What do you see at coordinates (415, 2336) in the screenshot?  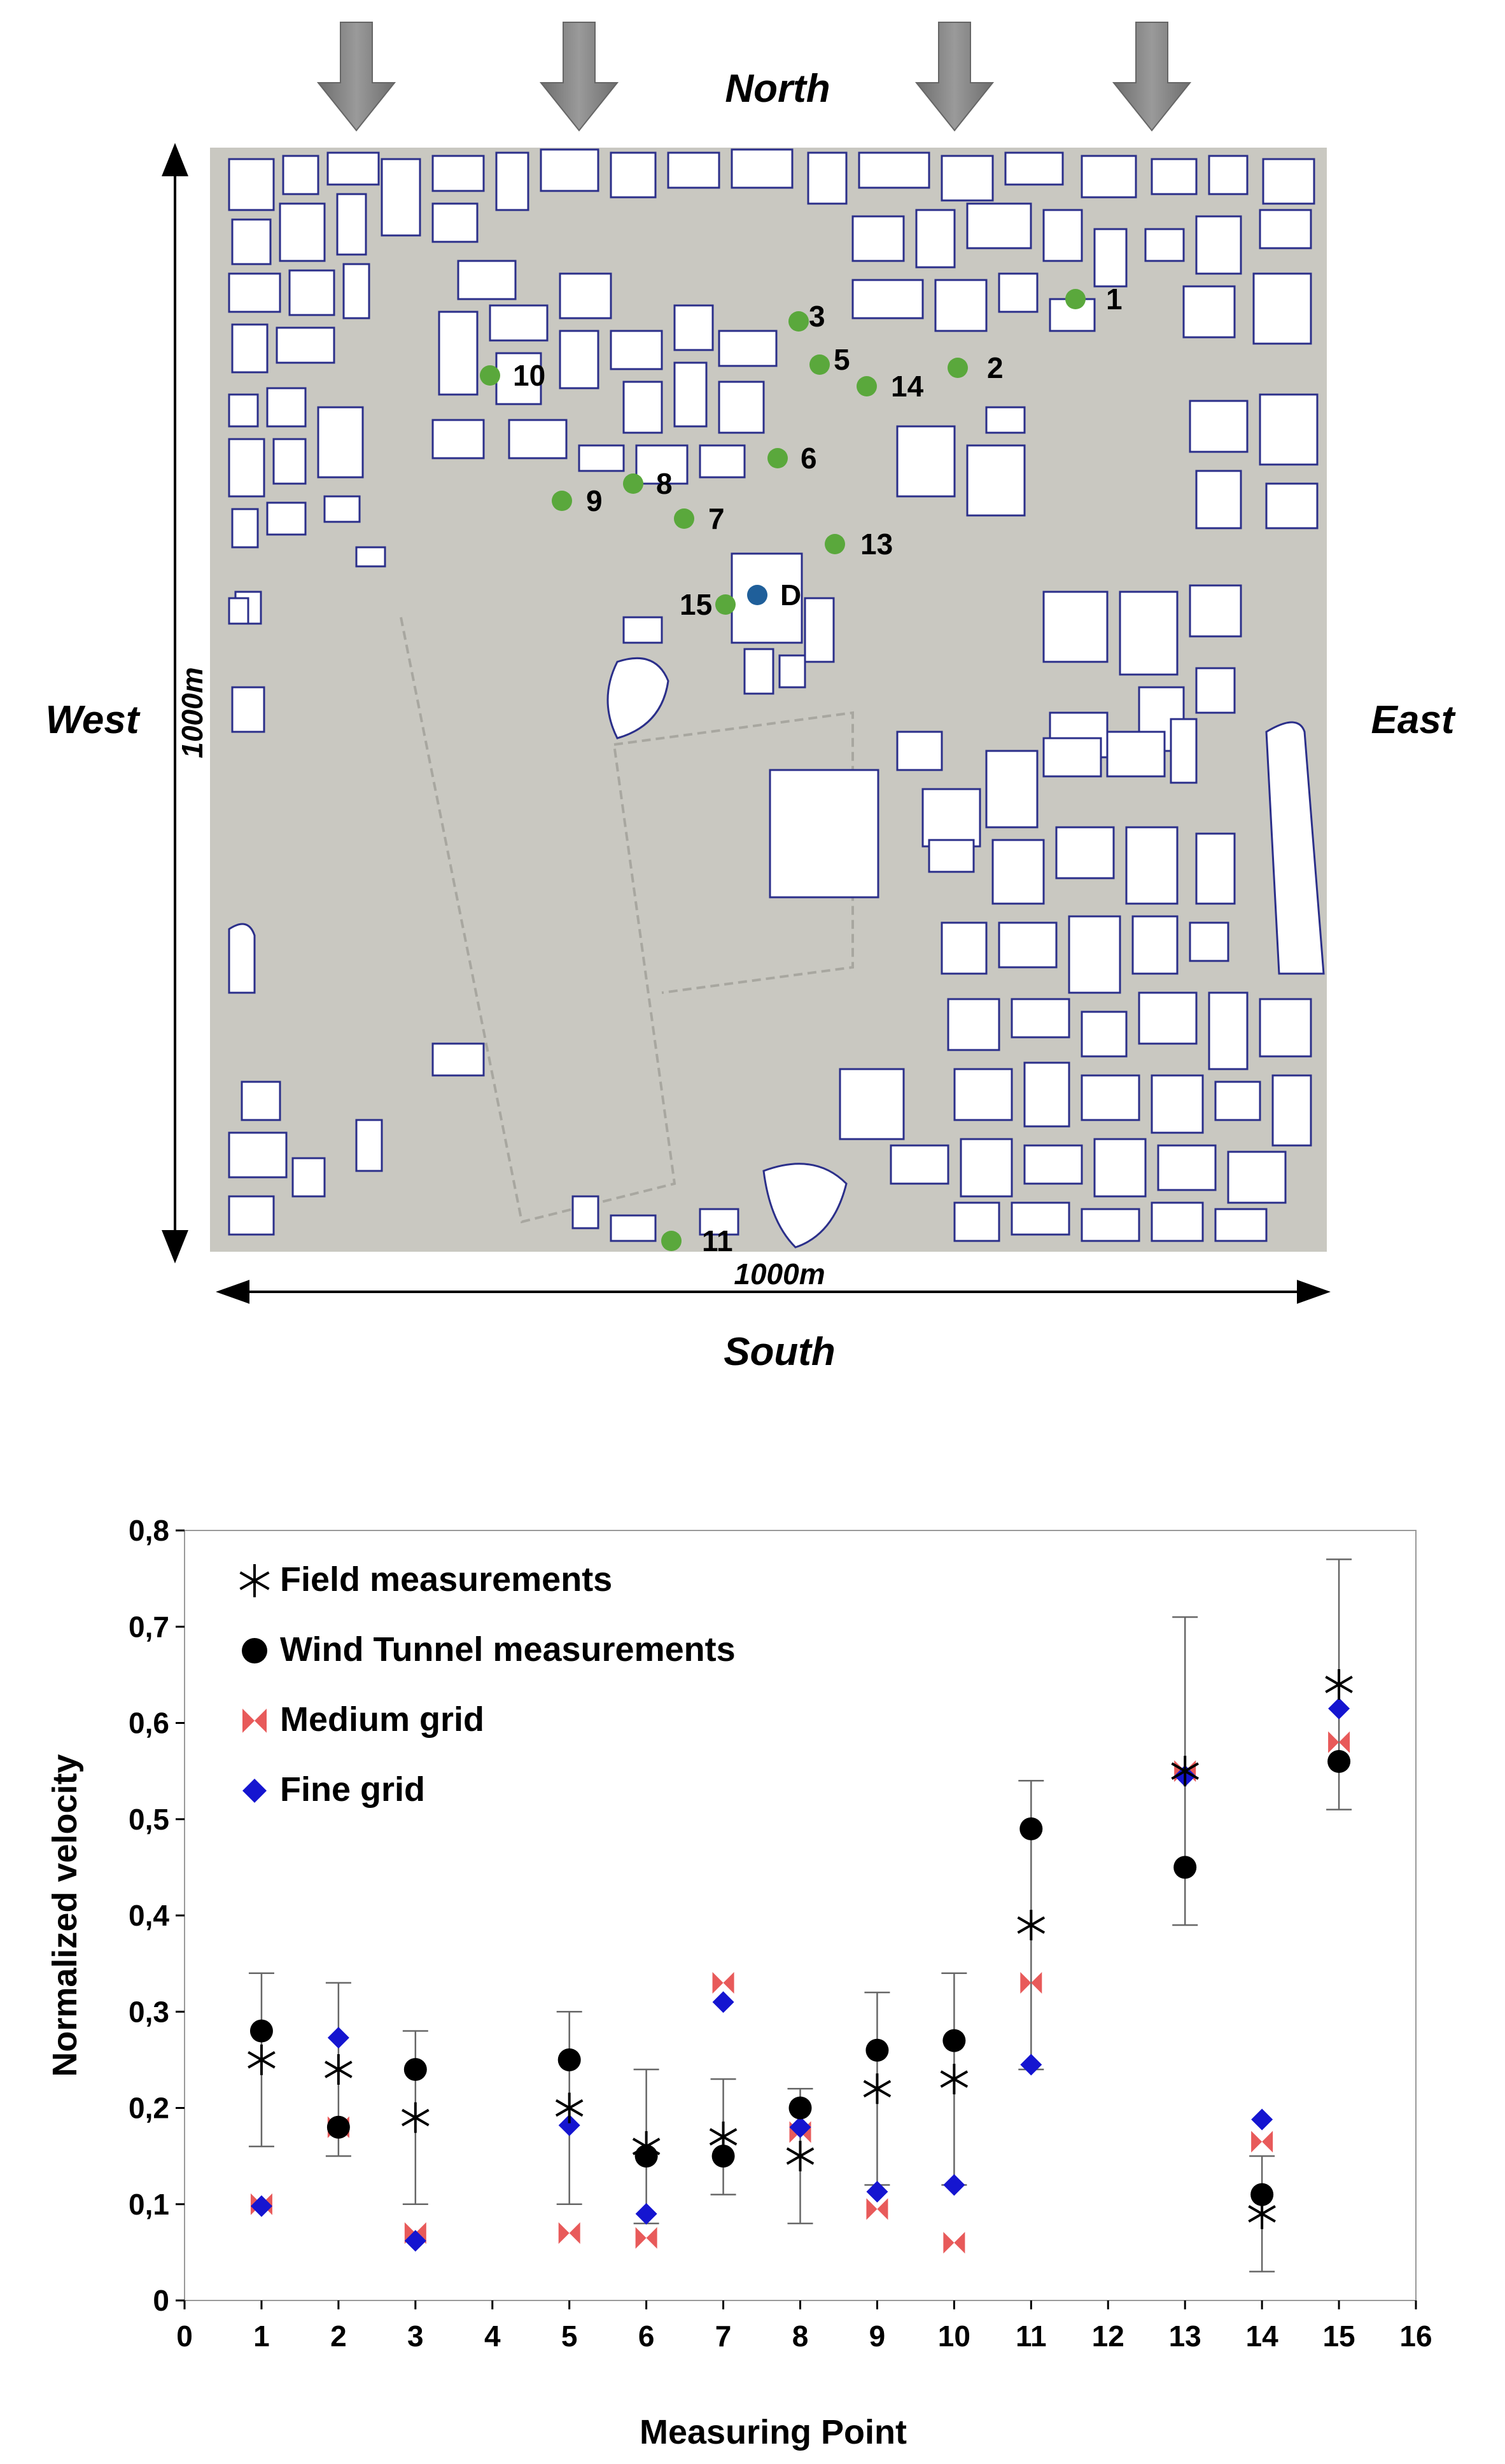 I see `x-tick-label: 3` at bounding box center [415, 2336].